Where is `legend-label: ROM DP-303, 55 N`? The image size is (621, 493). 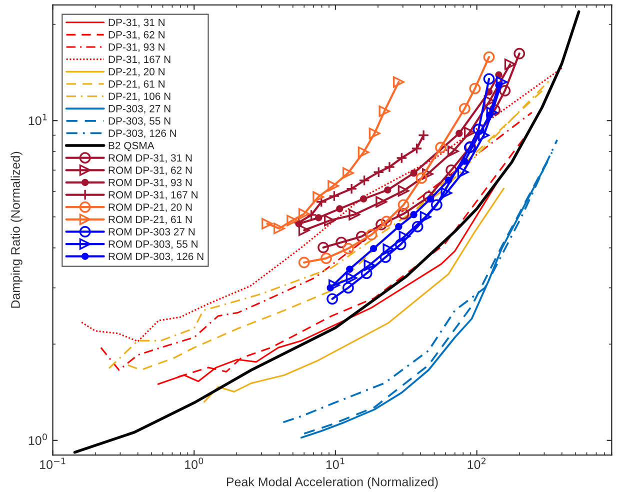
legend-label: ROM DP-303, 55 N is located at coordinates (153, 245).